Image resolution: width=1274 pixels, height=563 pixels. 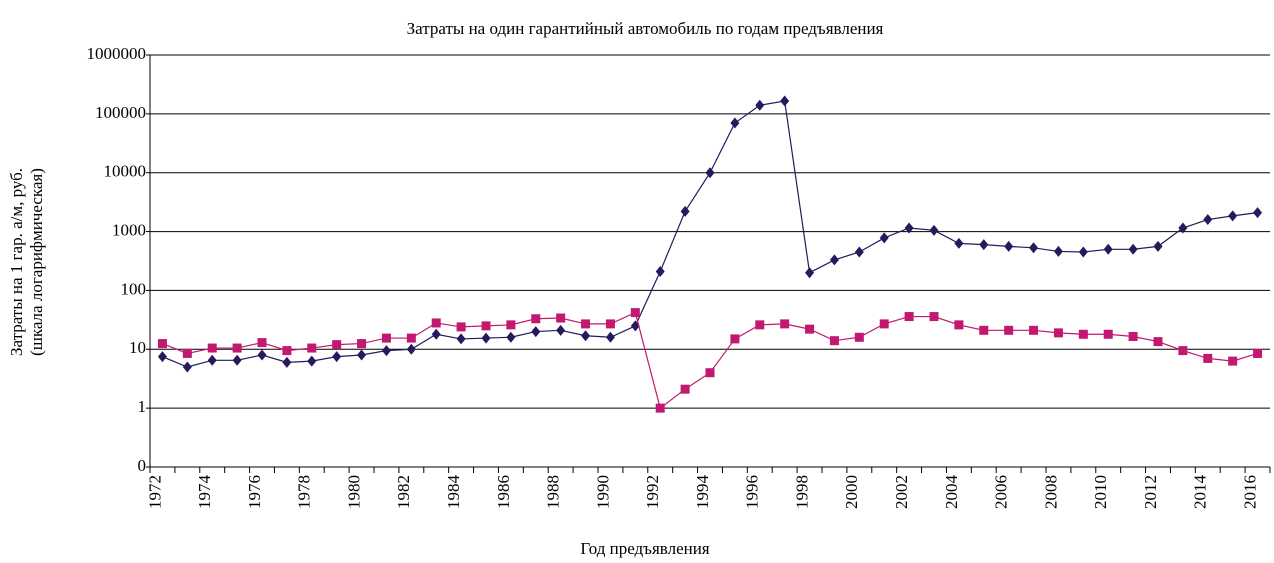 I want to click on x-axis-label: Год предъявления, so click(x=644, y=548).